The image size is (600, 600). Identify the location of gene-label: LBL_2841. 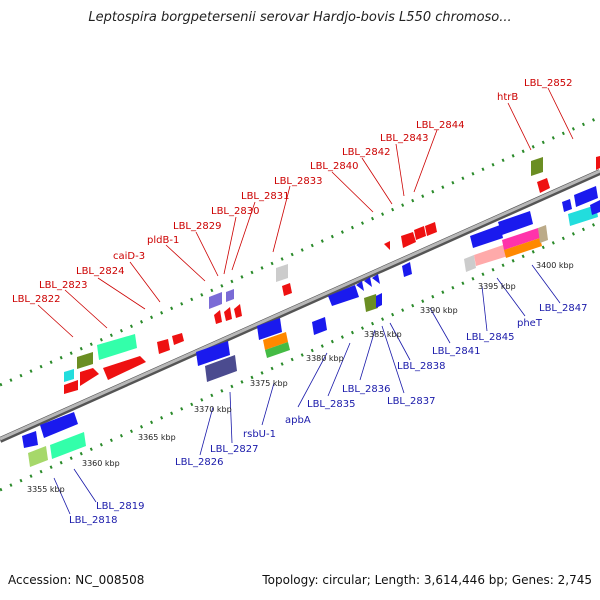
(456, 351).